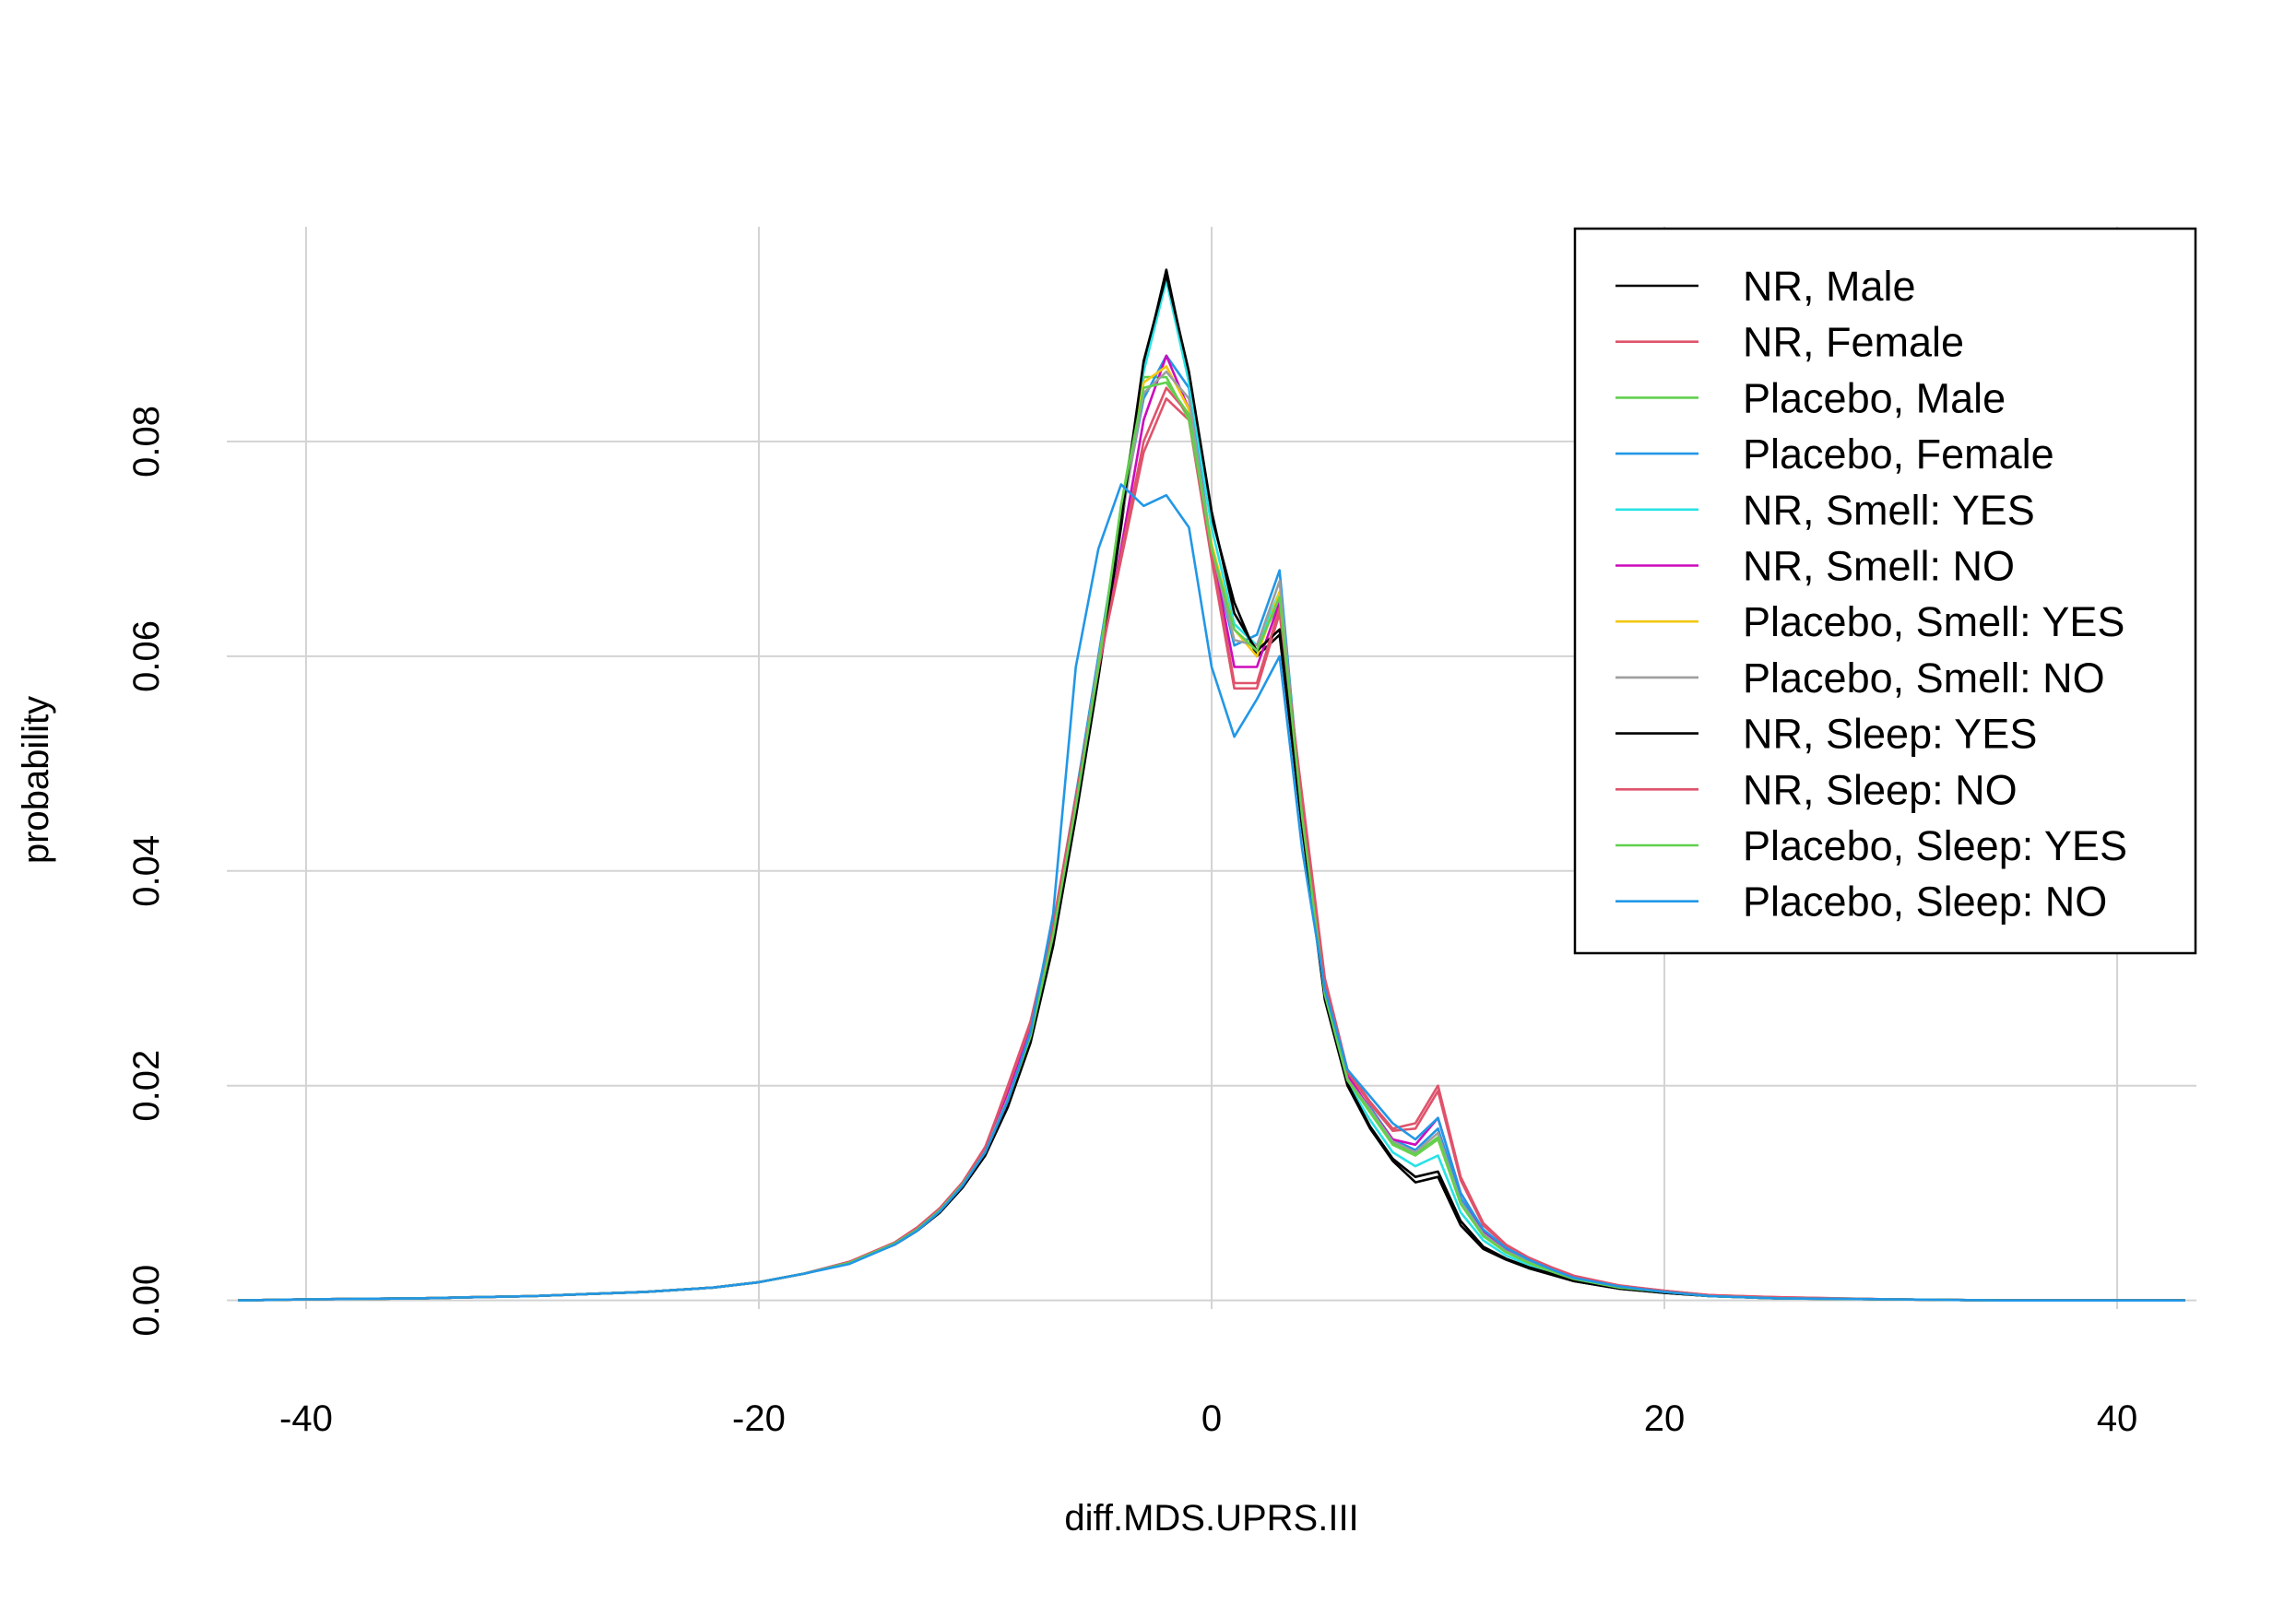  What do you see at coordinates (1898, 454) in the screenshot?
I see `legend-label-3: Placebo, Female` at bounding box center [1898, 454].